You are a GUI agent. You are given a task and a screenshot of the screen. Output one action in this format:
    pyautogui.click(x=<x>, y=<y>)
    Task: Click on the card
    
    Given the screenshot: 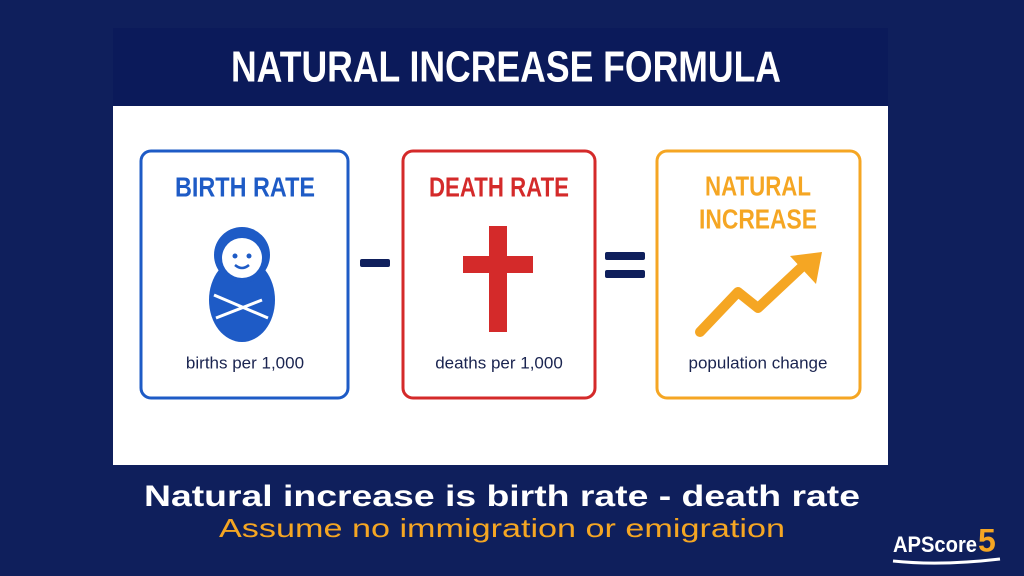 What is the action you would take?
    pyautogui.click(x=758, y=274)
    